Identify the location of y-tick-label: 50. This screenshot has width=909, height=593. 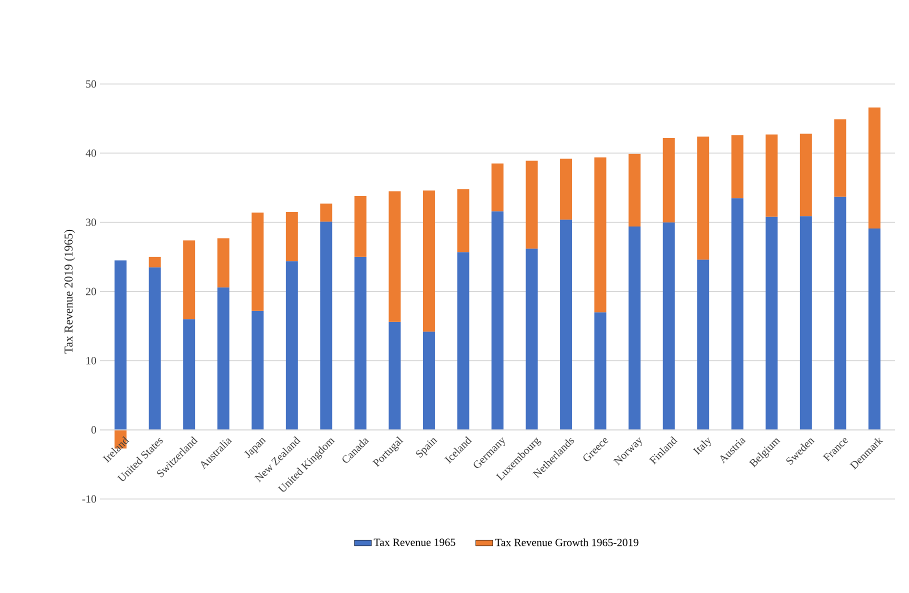
(91, 84).